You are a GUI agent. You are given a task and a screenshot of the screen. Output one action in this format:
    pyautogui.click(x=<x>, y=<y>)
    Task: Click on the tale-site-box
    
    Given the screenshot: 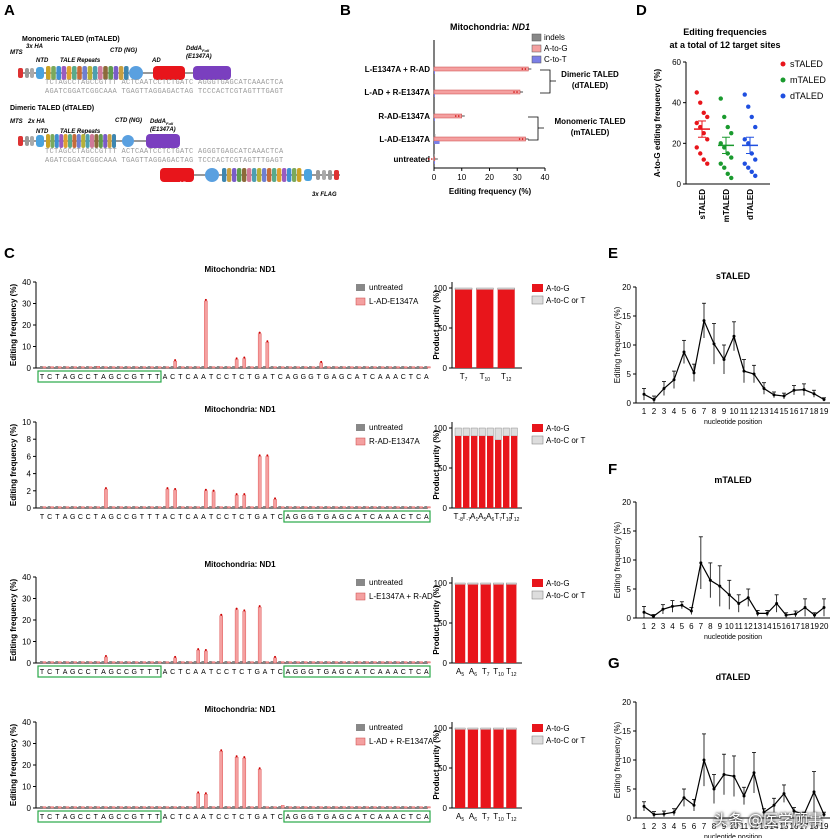 What is the action you would take?
    pyautogui.click(x=99, y=671)
    